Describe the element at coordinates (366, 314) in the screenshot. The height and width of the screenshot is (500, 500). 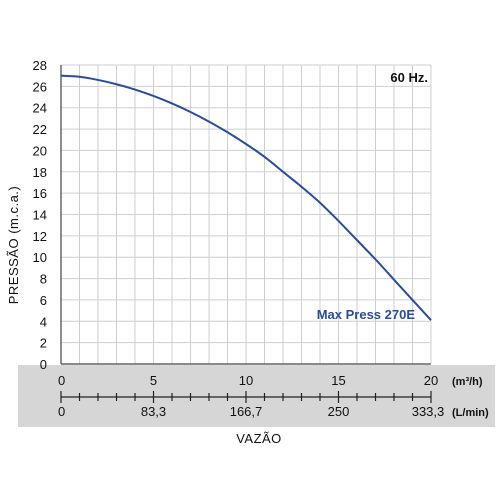
I see `series-label: Max Press 270E` at that location.